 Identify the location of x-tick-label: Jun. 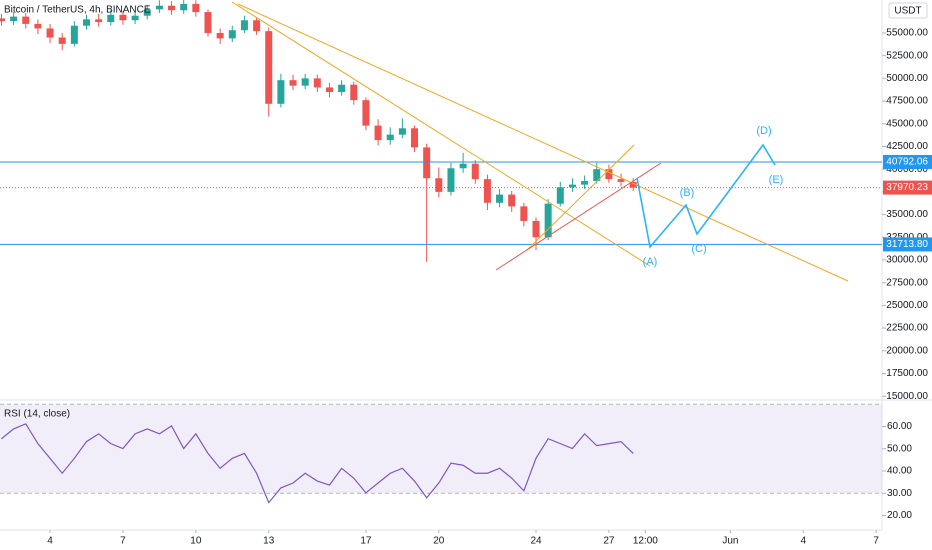
(730, 541).